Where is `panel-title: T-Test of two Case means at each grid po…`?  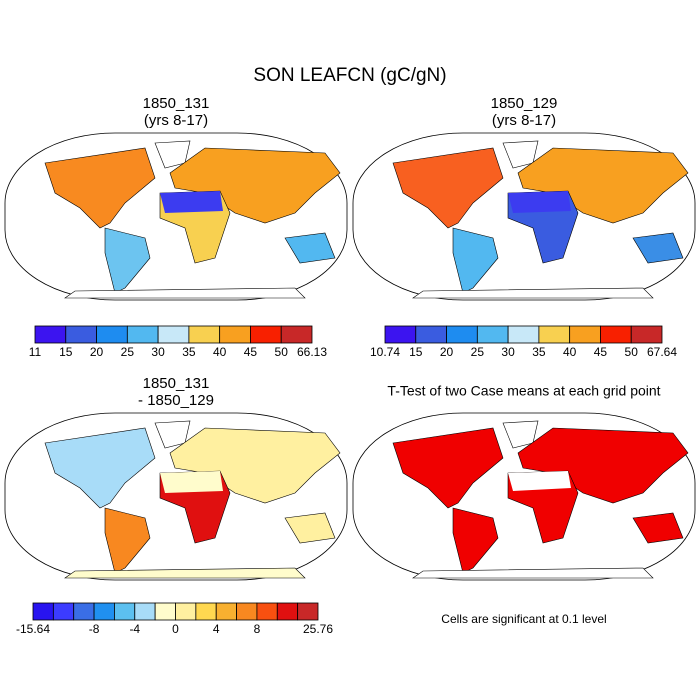
panel-title: T-Test of two Case means at each grid po… is located at coordinates (523, 391).